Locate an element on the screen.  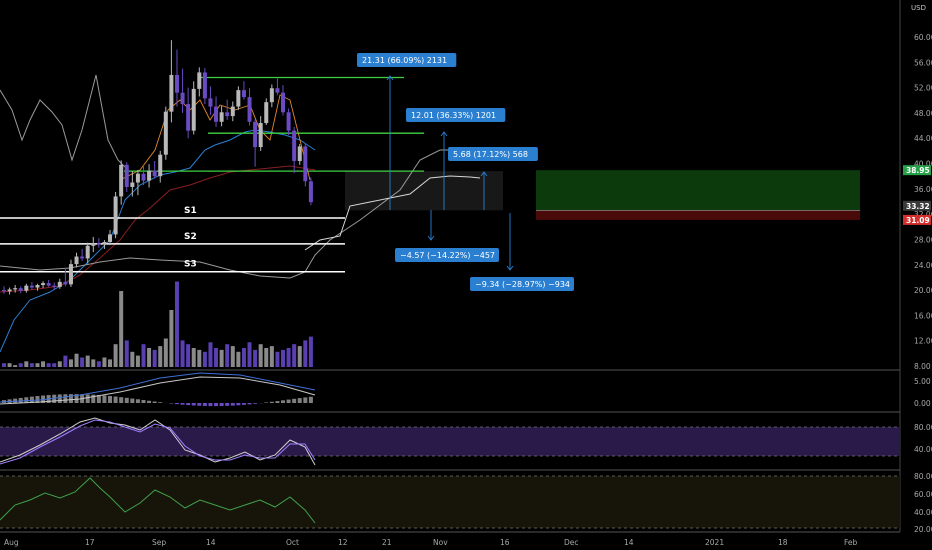
measure-label: 21.31 (66.09%) 2131 is located at coordinates (404, 60).